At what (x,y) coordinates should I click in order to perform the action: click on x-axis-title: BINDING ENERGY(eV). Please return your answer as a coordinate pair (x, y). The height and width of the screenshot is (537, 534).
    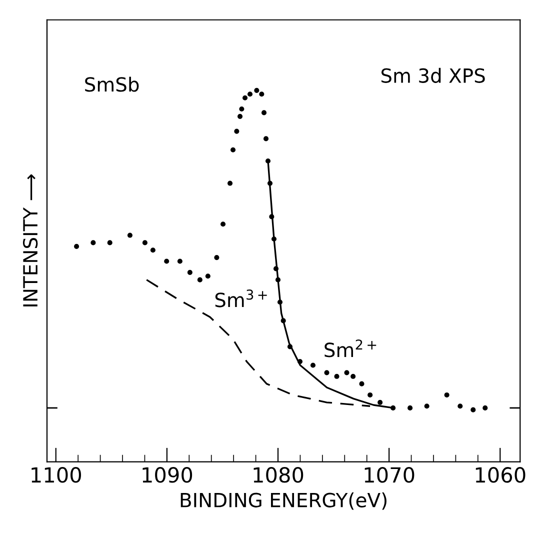
    Looking at the image, I should click on (283, 501).